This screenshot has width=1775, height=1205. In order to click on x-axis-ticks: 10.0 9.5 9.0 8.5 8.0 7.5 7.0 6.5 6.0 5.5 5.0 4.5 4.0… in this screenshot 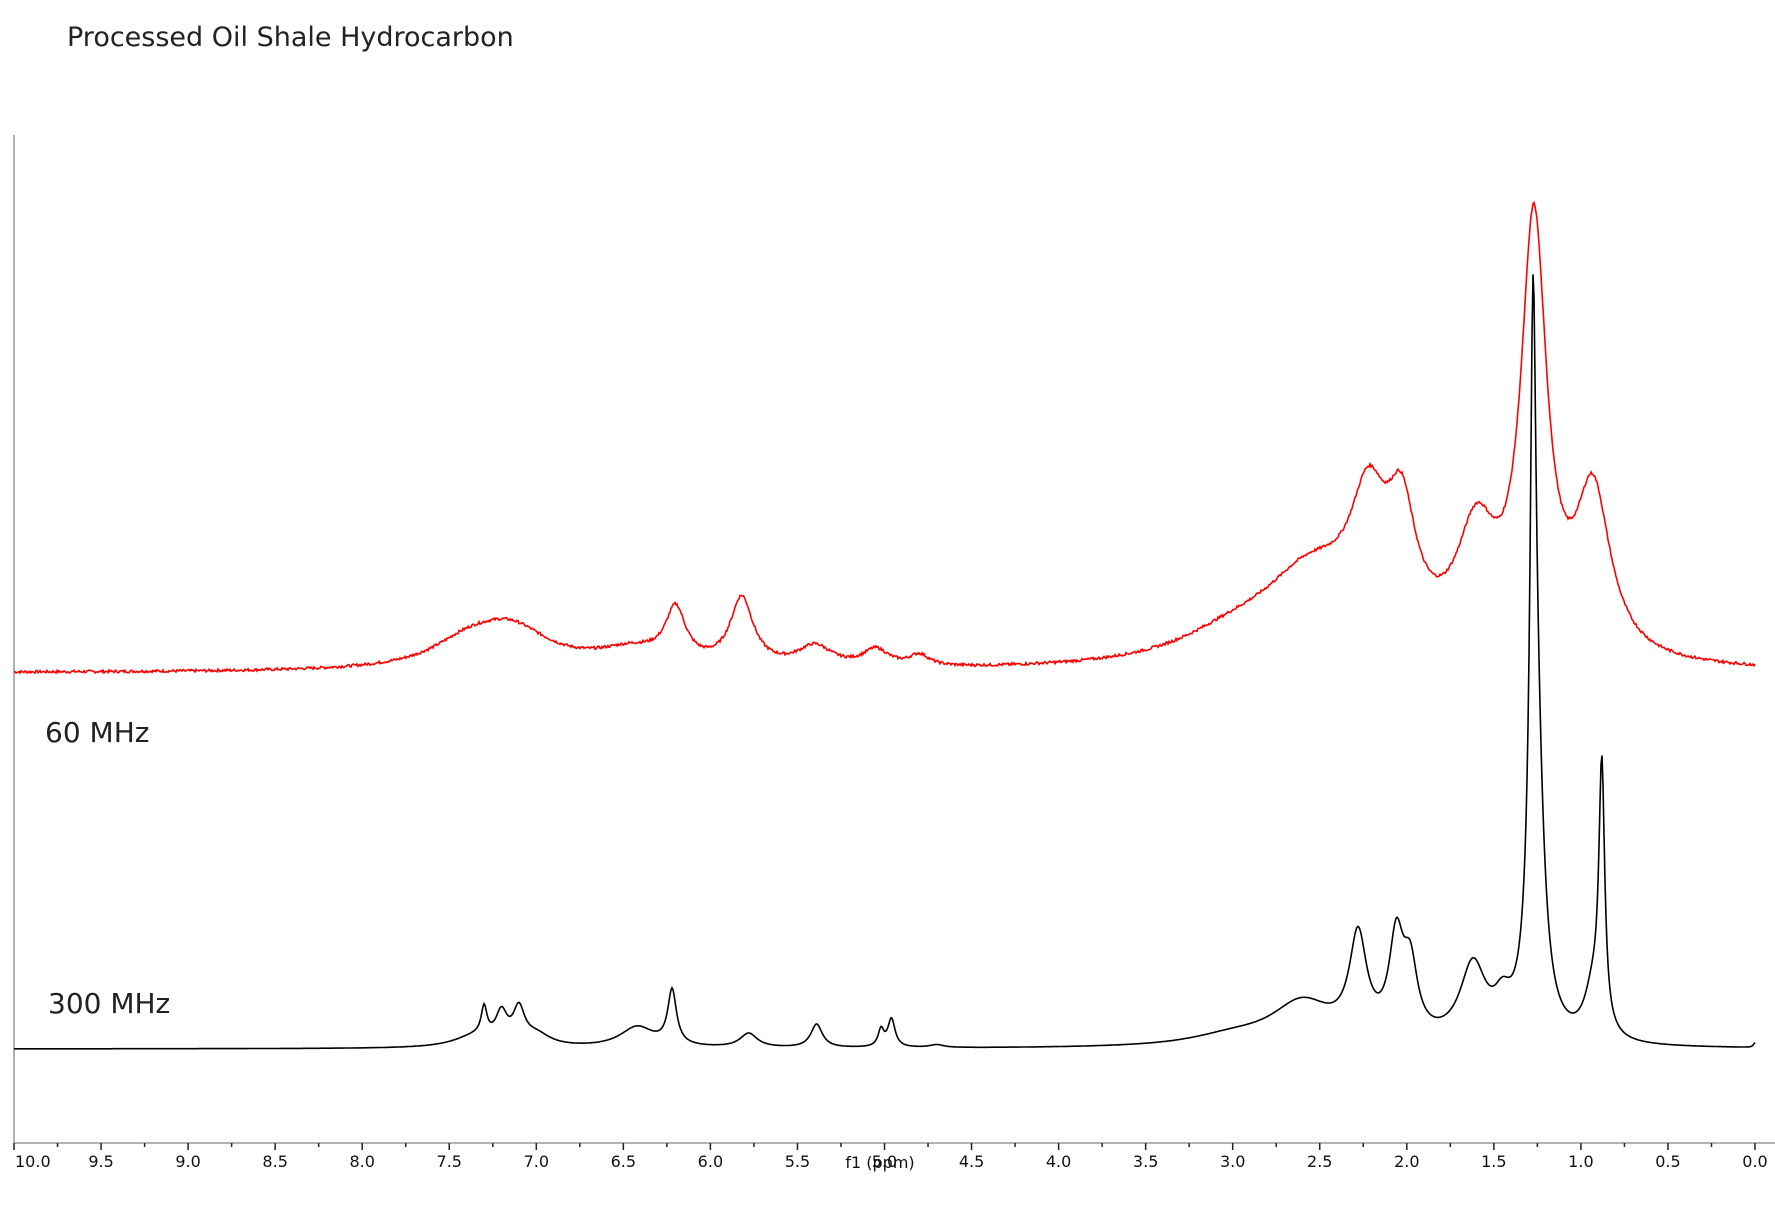, I will do `click(890, 1157)`.